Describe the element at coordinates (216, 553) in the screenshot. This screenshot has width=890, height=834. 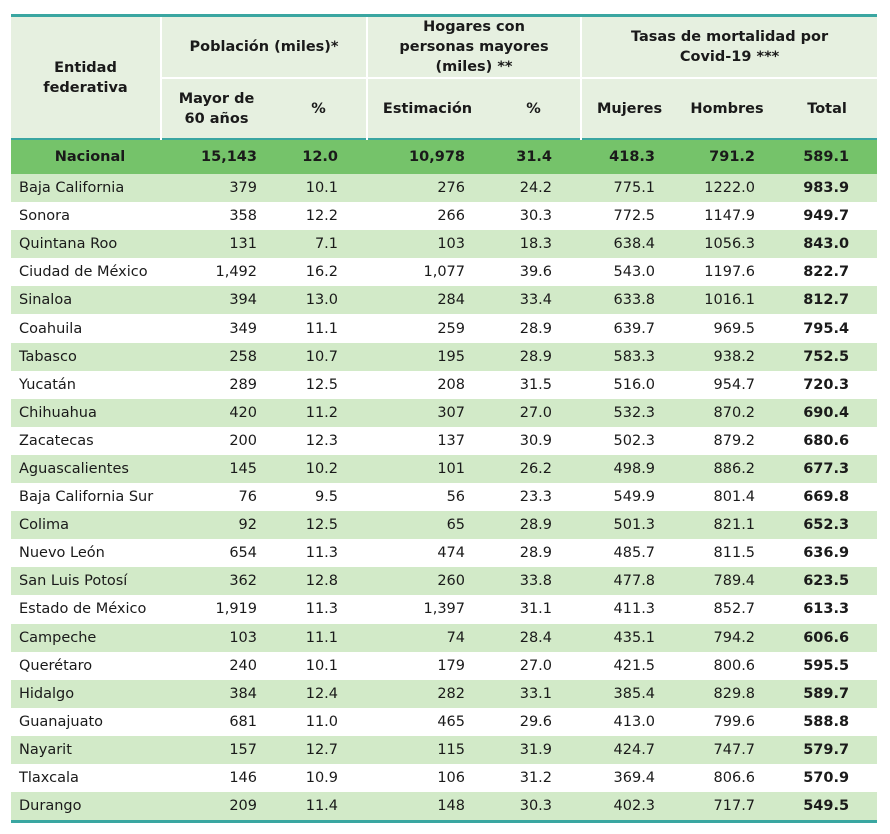
I see `cell-mayor60: 654` at that location.